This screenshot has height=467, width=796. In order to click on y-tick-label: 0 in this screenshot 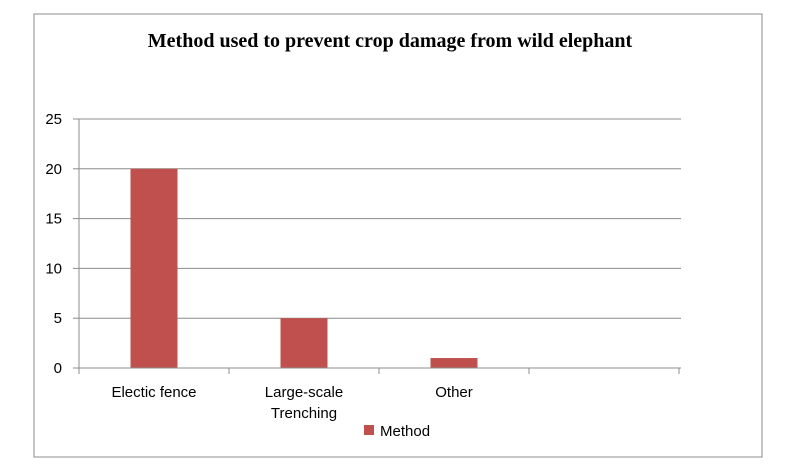, I will do `click(58, 368)`.